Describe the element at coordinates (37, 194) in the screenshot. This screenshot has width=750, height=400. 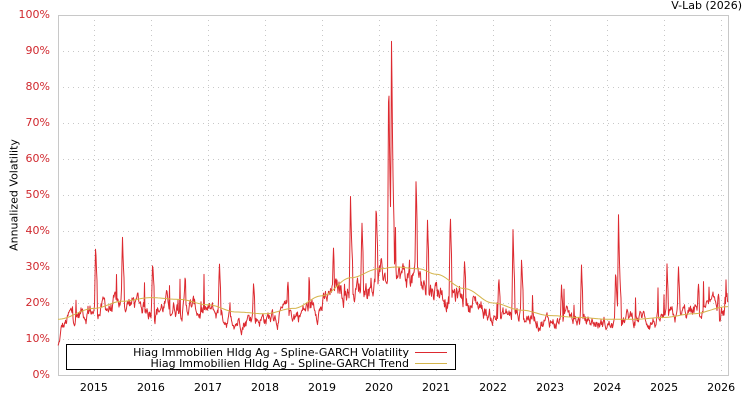
I see `y-tick-label: 50%` at that location.